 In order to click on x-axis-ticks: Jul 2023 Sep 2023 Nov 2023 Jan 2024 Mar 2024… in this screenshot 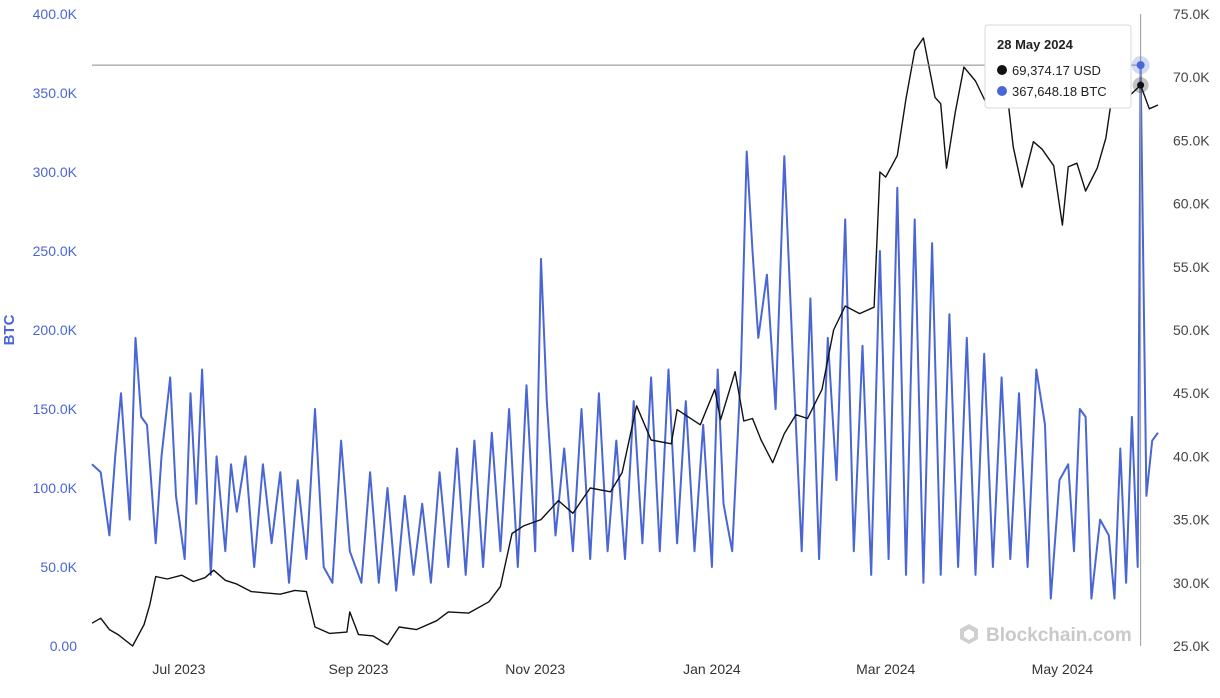, I will do `click(622, 669)`.